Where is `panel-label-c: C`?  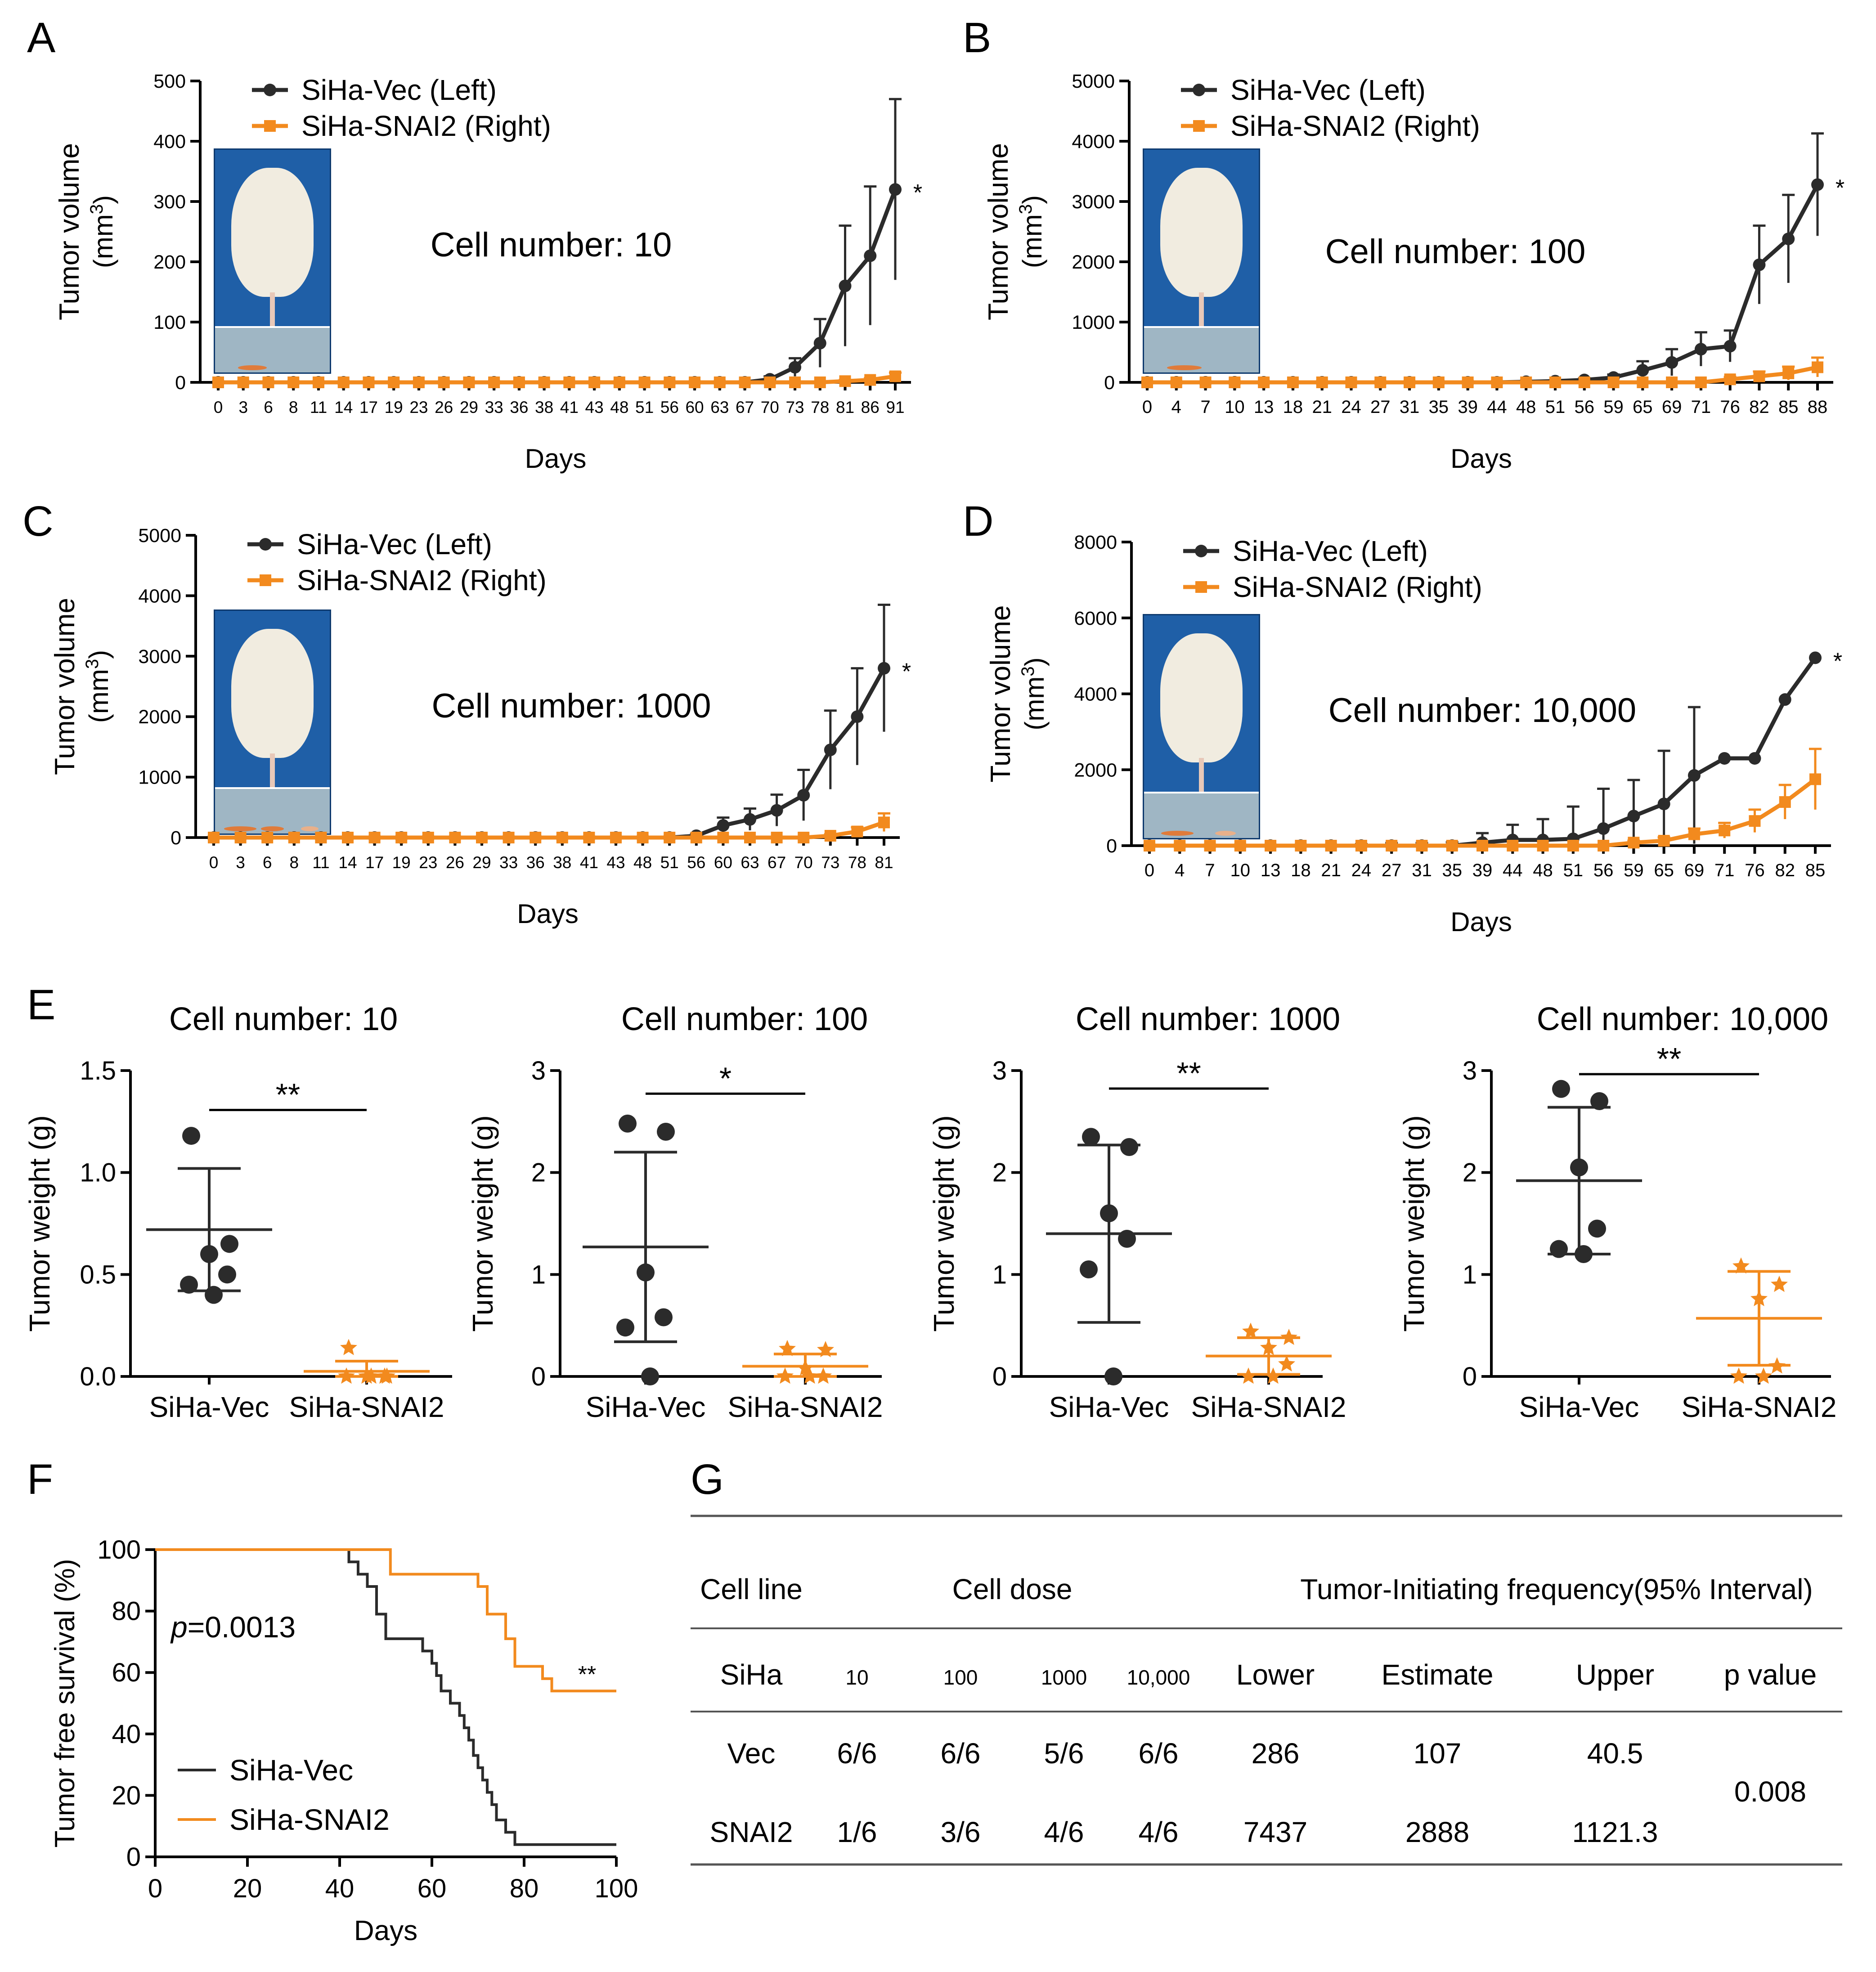
panel-label-c: C is located at coordinates (38, 521).